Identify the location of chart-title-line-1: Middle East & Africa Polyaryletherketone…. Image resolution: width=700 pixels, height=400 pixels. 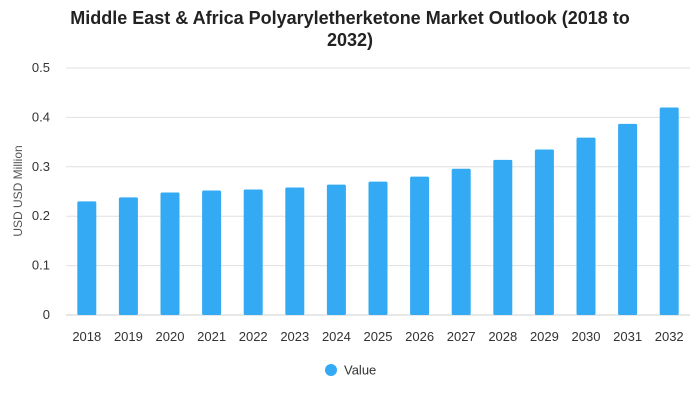
(350, 18).